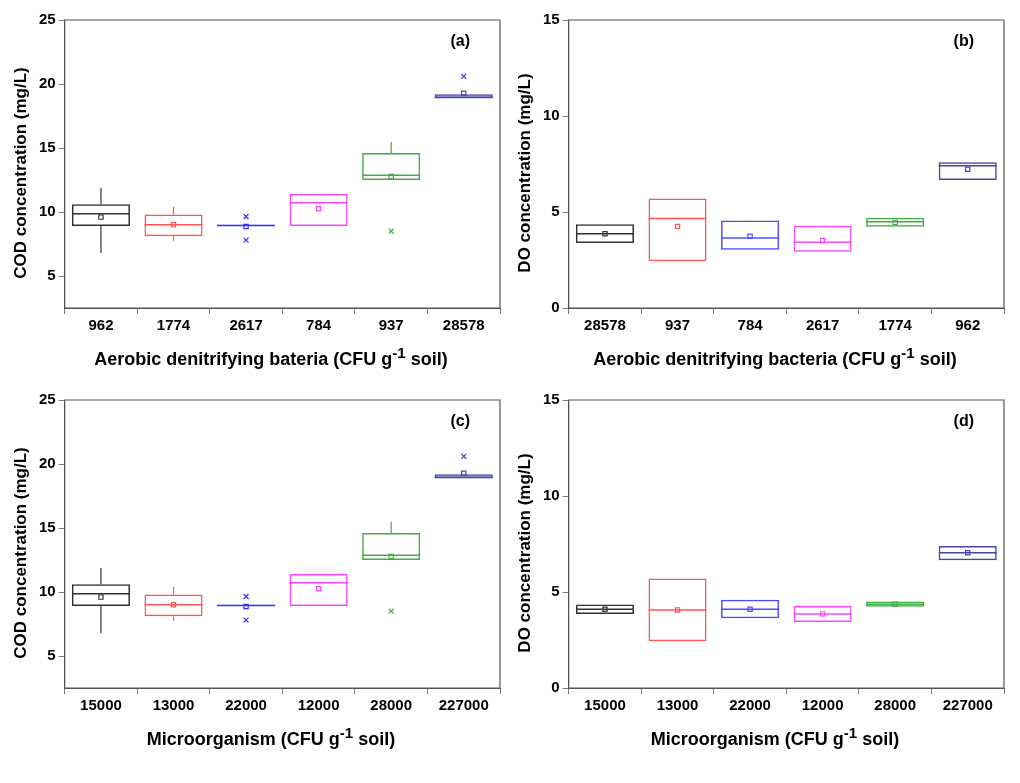  Describe the element at coordinates (460, 421) in the screenshot. I see `annotation: (c)` at that location.